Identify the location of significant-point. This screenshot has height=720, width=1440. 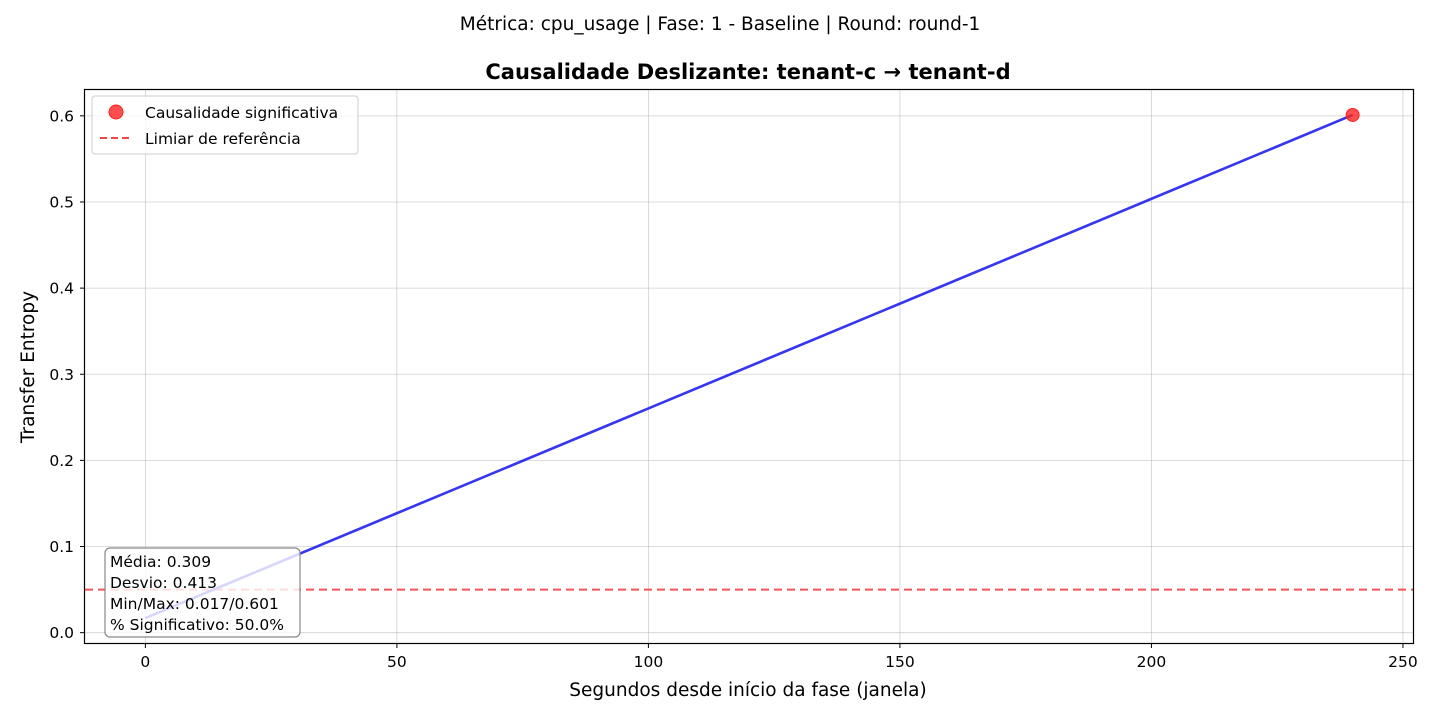
(1352, 114).